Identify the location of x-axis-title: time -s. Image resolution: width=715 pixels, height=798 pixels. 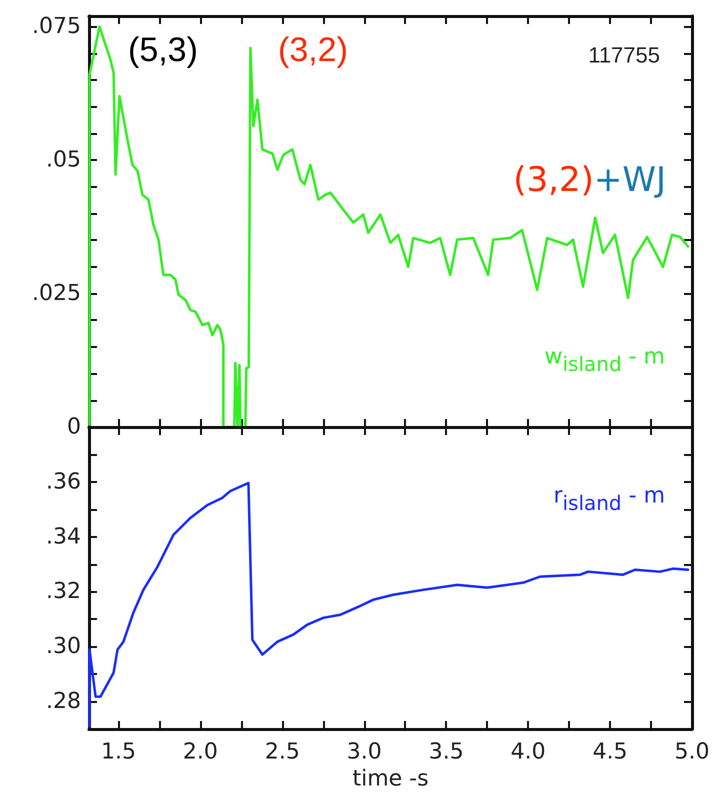
(390, 779).